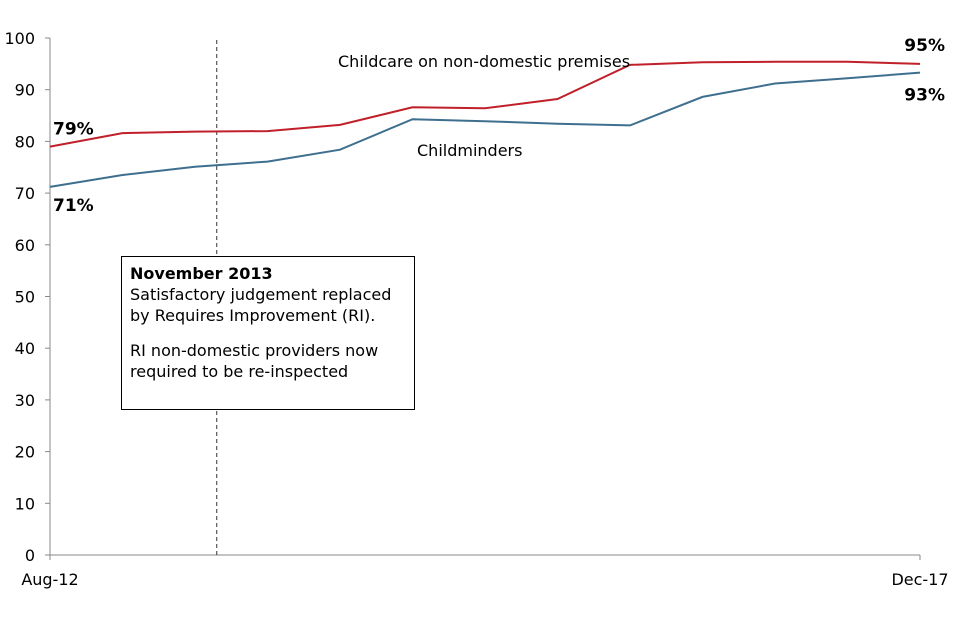 The width and height of the screenshot is (960, 640). Describe the element at coordinates (25, 452) in the screenshot. I see `y-tick-label: 20` at that location.